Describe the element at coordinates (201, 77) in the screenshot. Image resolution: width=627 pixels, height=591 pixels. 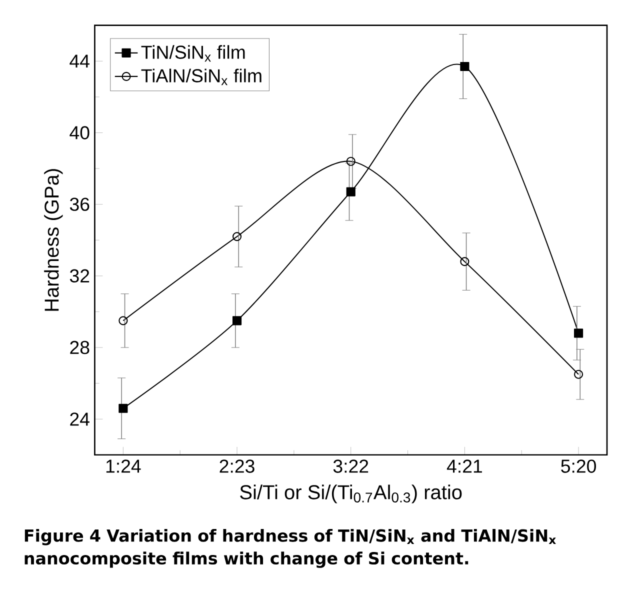
I see `legend-label: TiAlN/SiN$_{x}$ film` at that location.